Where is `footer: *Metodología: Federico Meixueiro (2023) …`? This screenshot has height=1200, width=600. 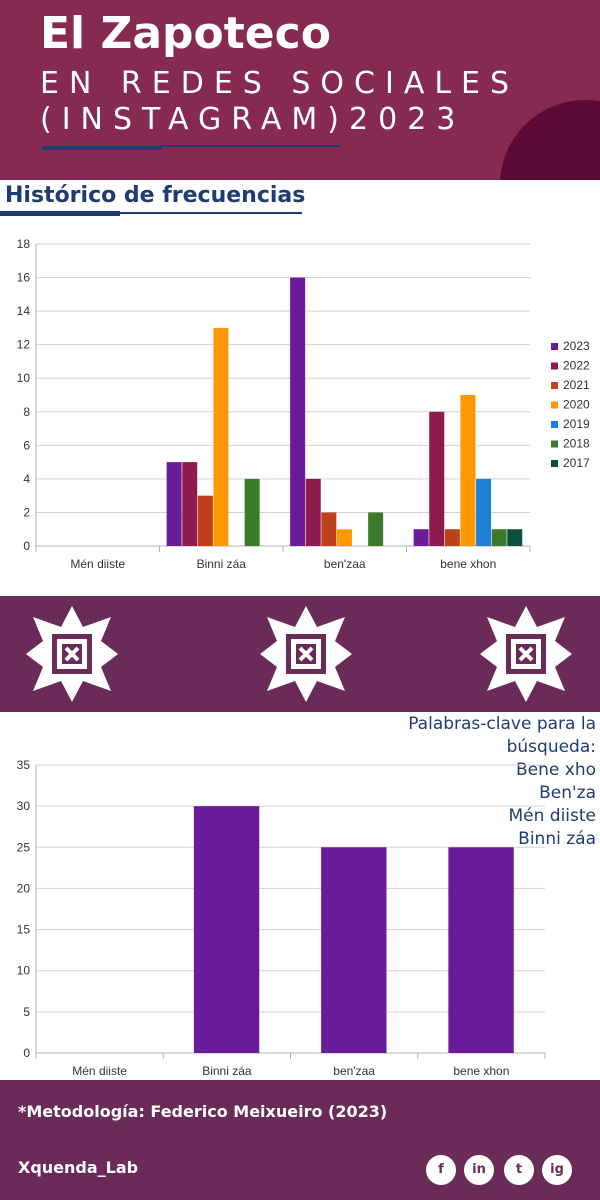
footer: *Metodología: Federico Meixueiro (2023) … is located at coordinates (300, 1140).